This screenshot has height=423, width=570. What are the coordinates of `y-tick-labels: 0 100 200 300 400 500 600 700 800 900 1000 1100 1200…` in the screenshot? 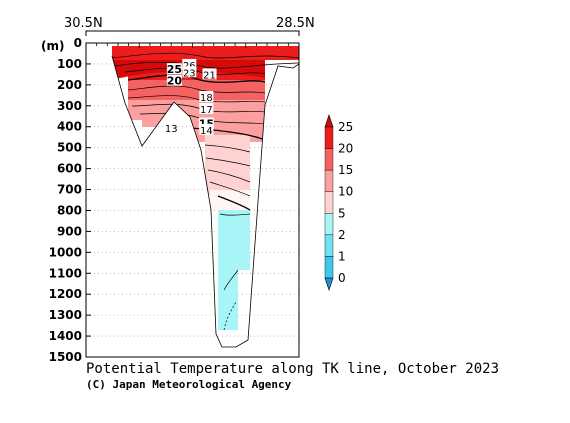 It's located at (70, 200).